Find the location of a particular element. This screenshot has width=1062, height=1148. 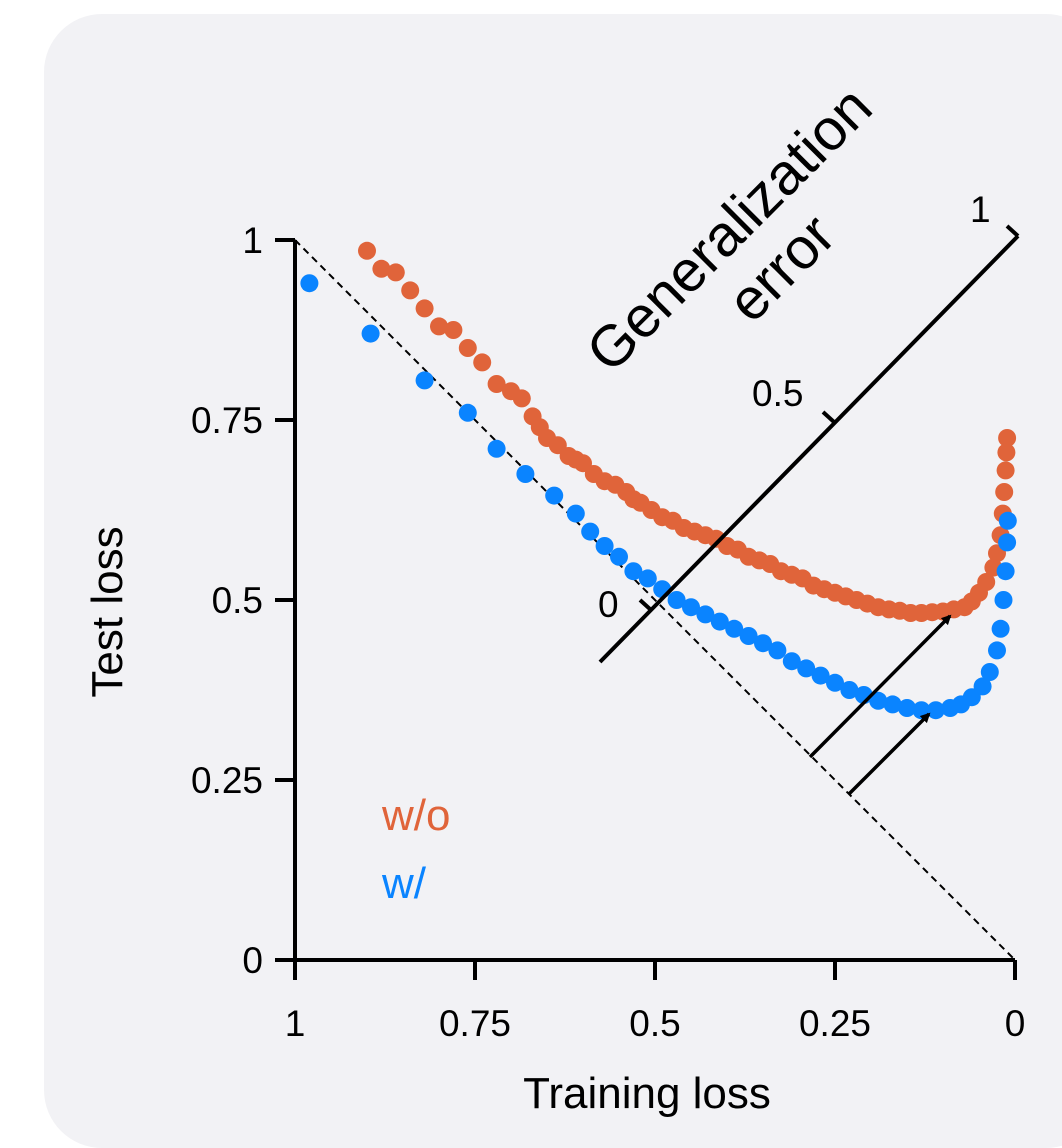

gen-axis-title-line1: Generalization is located at coordinates (729, 229).